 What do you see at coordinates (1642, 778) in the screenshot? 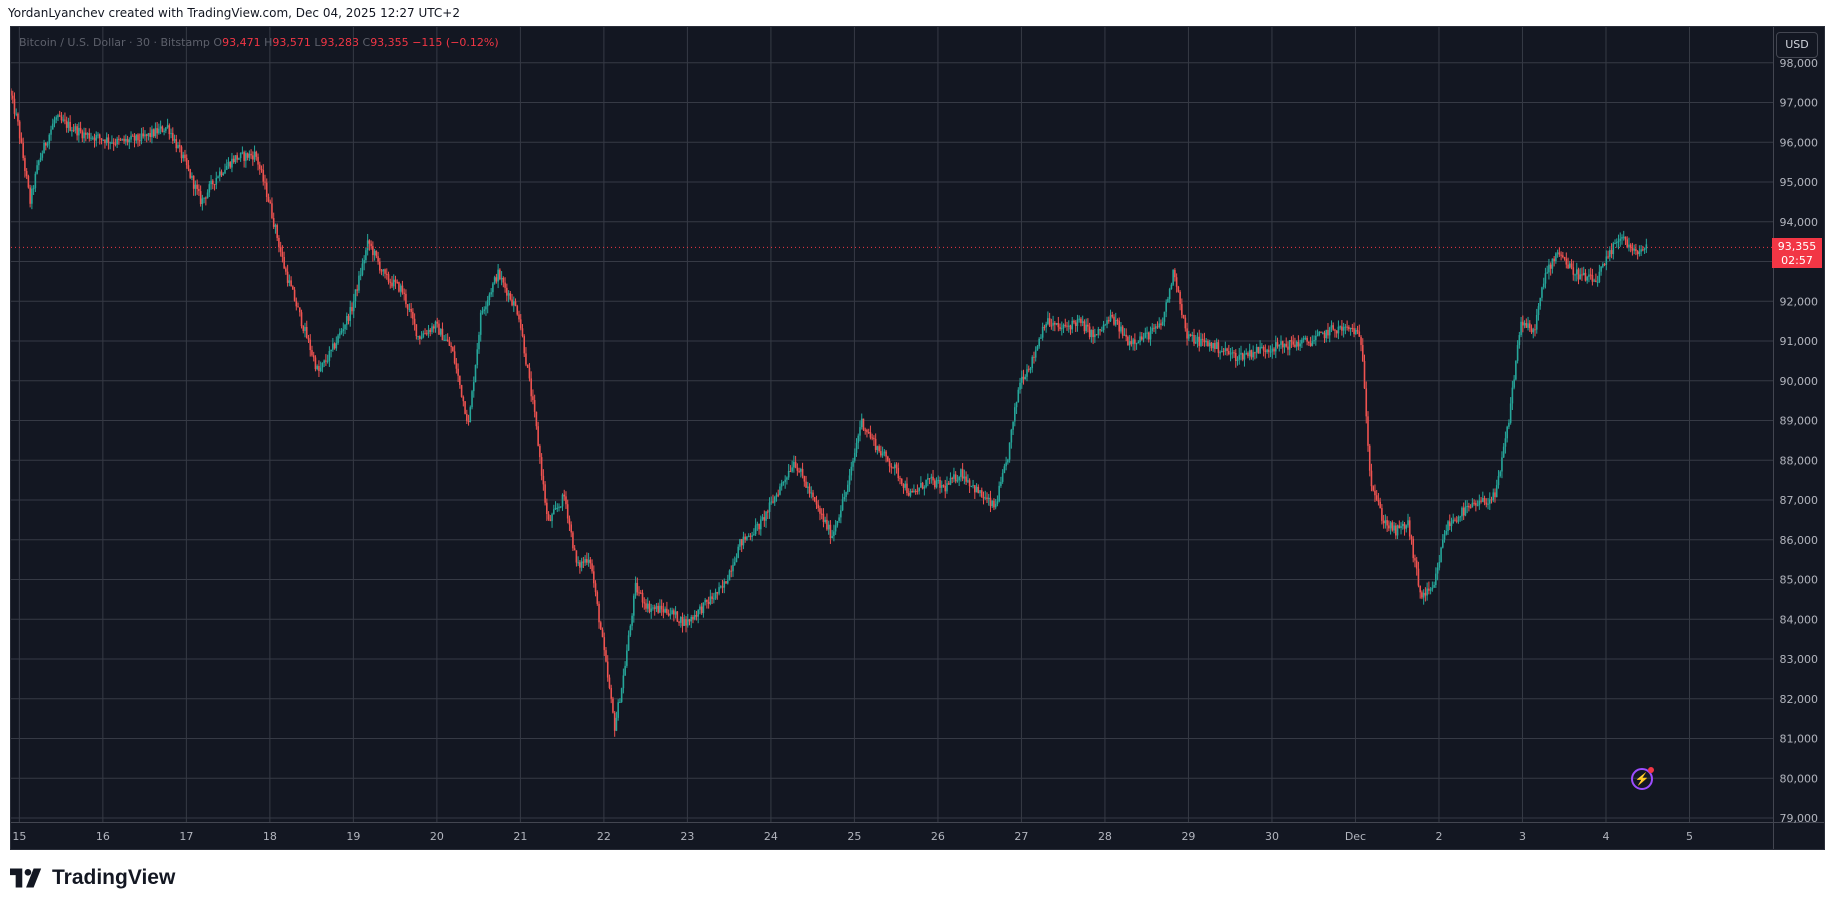
I see `lightning-icon: ⚡` at bounding box center [1642, 778].